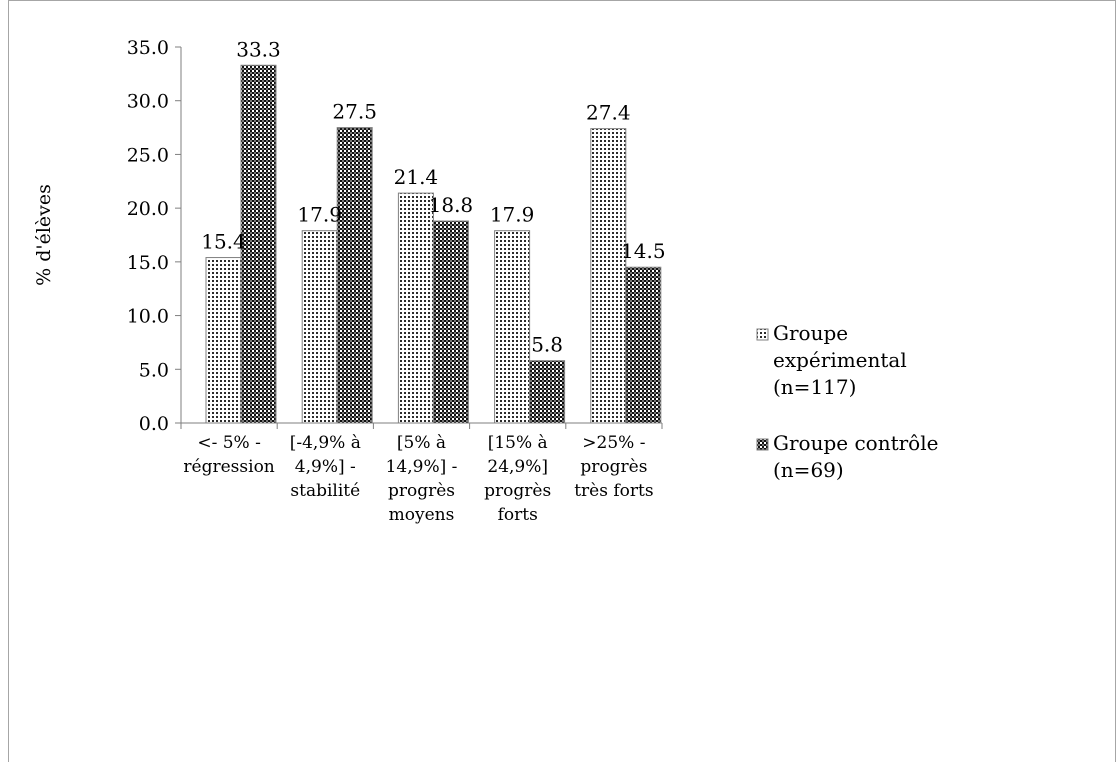  I want to click on y-axis-title: % d'élèves, so click(44, 235).